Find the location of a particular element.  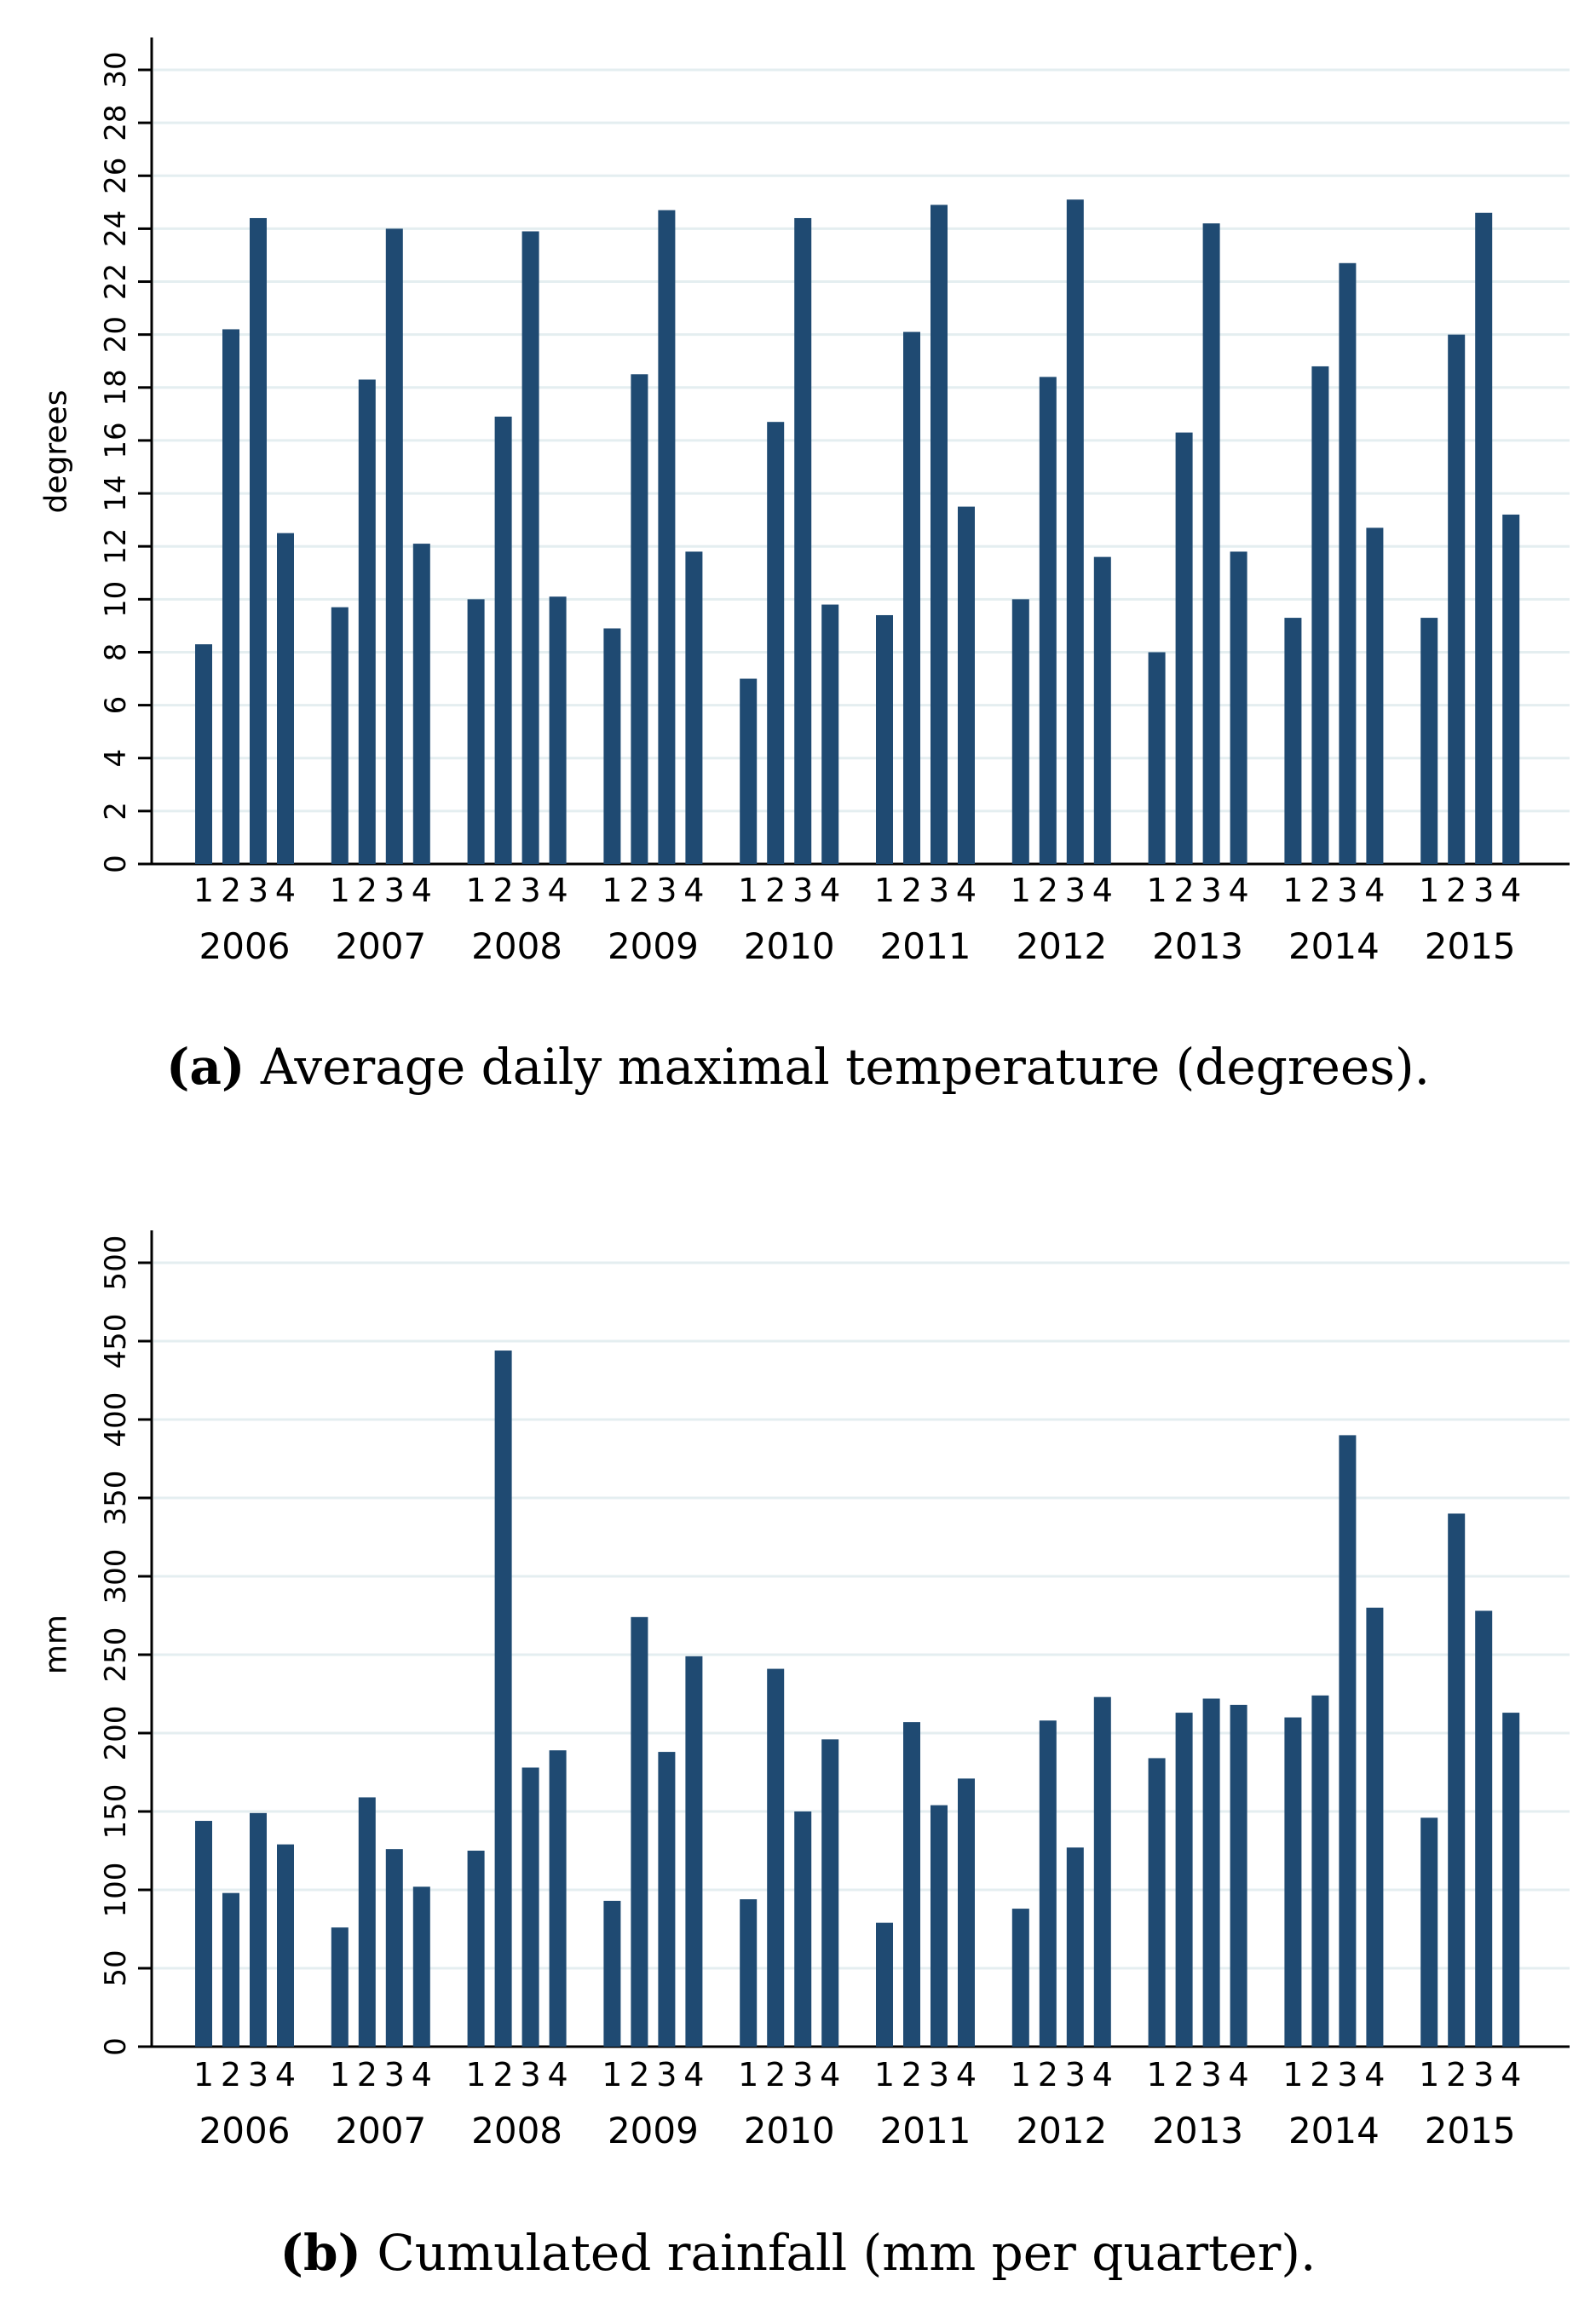

y-tick-label: 50 is located at coordinates (116, 1968).